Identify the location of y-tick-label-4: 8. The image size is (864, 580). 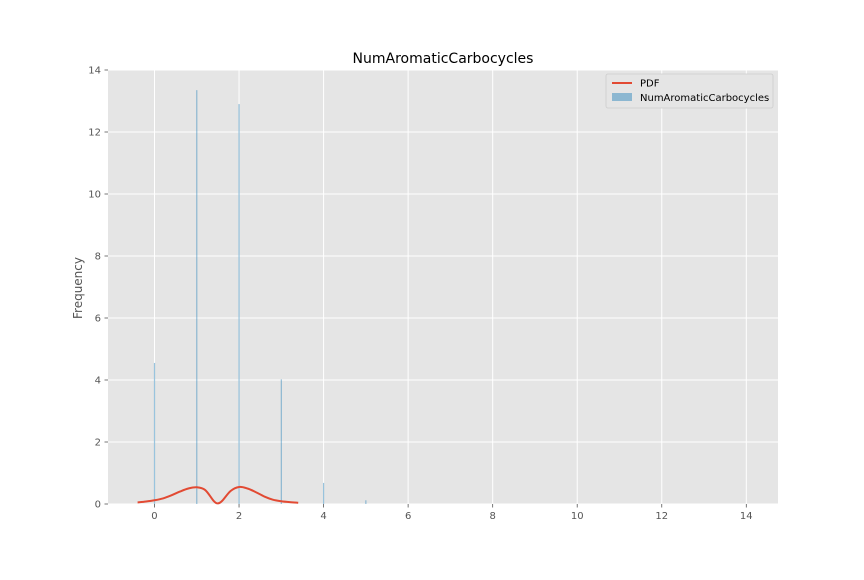
(98, 257).